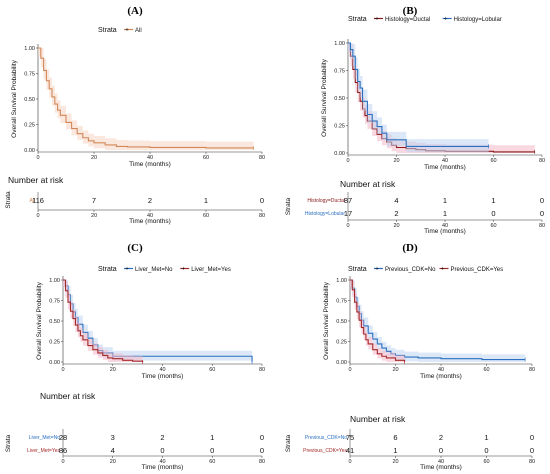  I want to click on legend-entry: Previous_CDK=No, so click(410, 270).